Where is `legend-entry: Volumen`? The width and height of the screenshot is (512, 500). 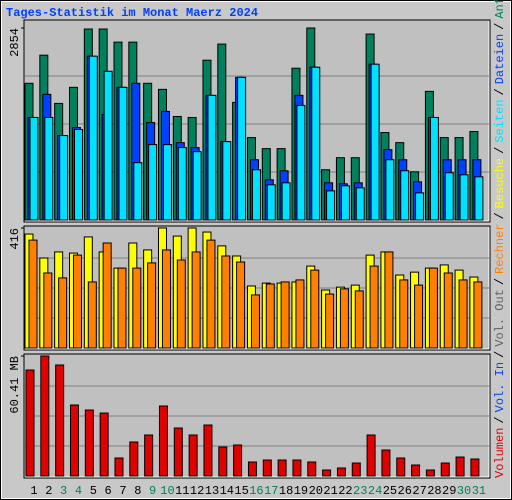
legend-entry: Volumen is located at coordinates (500, 453).